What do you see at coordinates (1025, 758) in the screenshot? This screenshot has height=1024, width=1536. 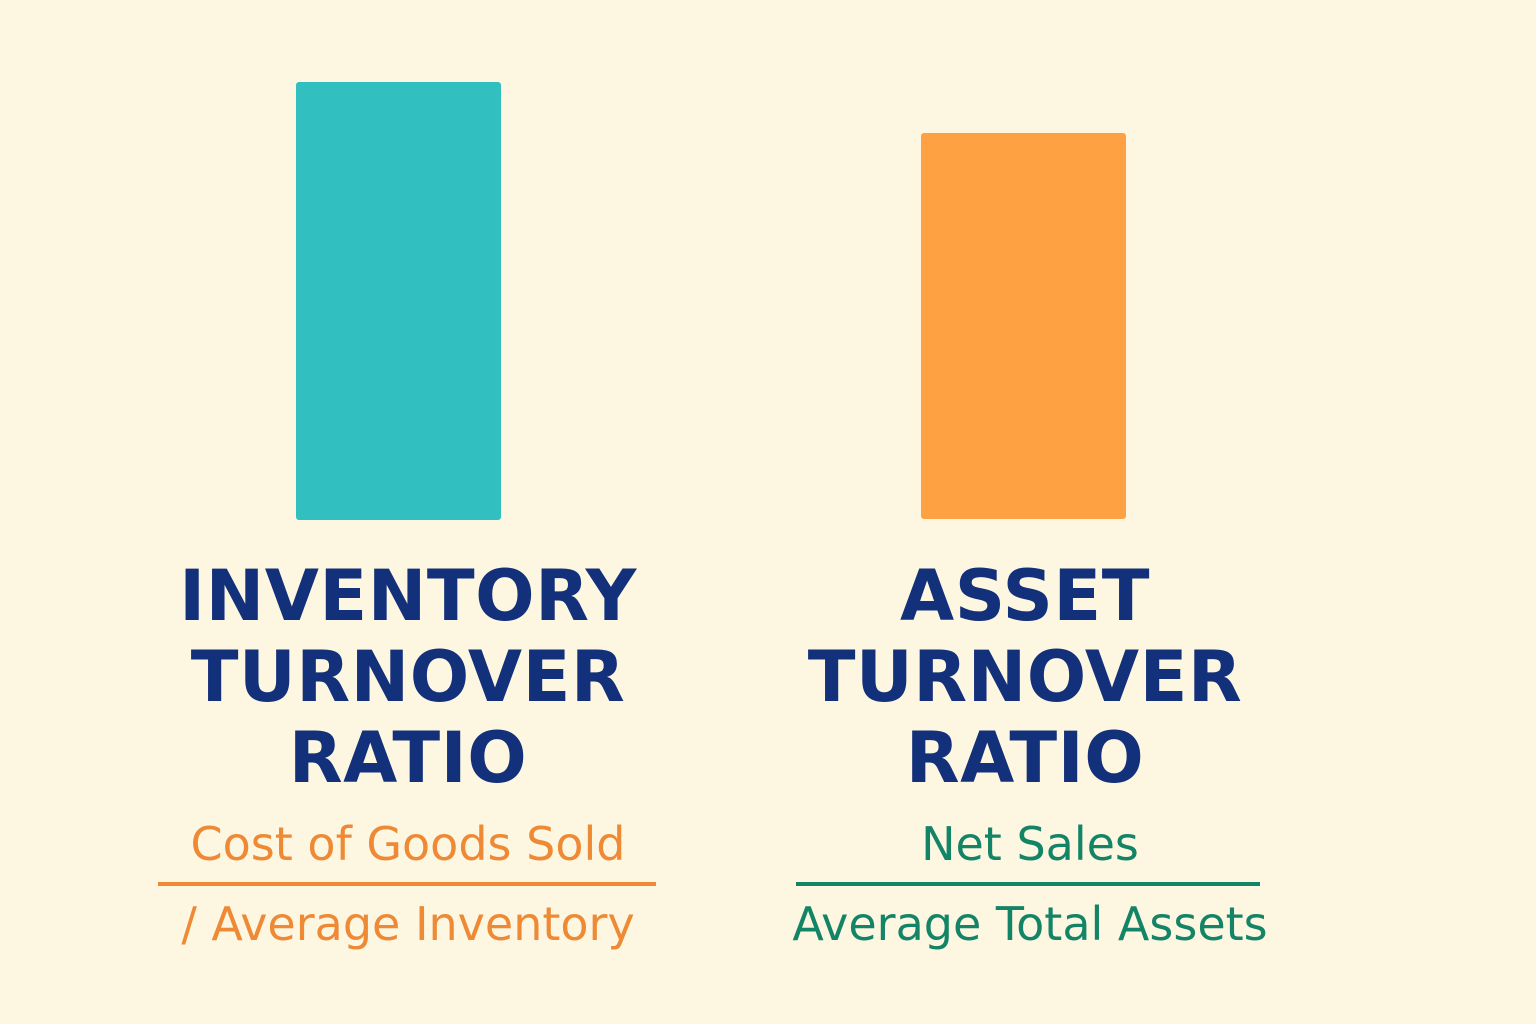 I see `asset-title-line-3: RATIO` at bounding box center [1025, 758].